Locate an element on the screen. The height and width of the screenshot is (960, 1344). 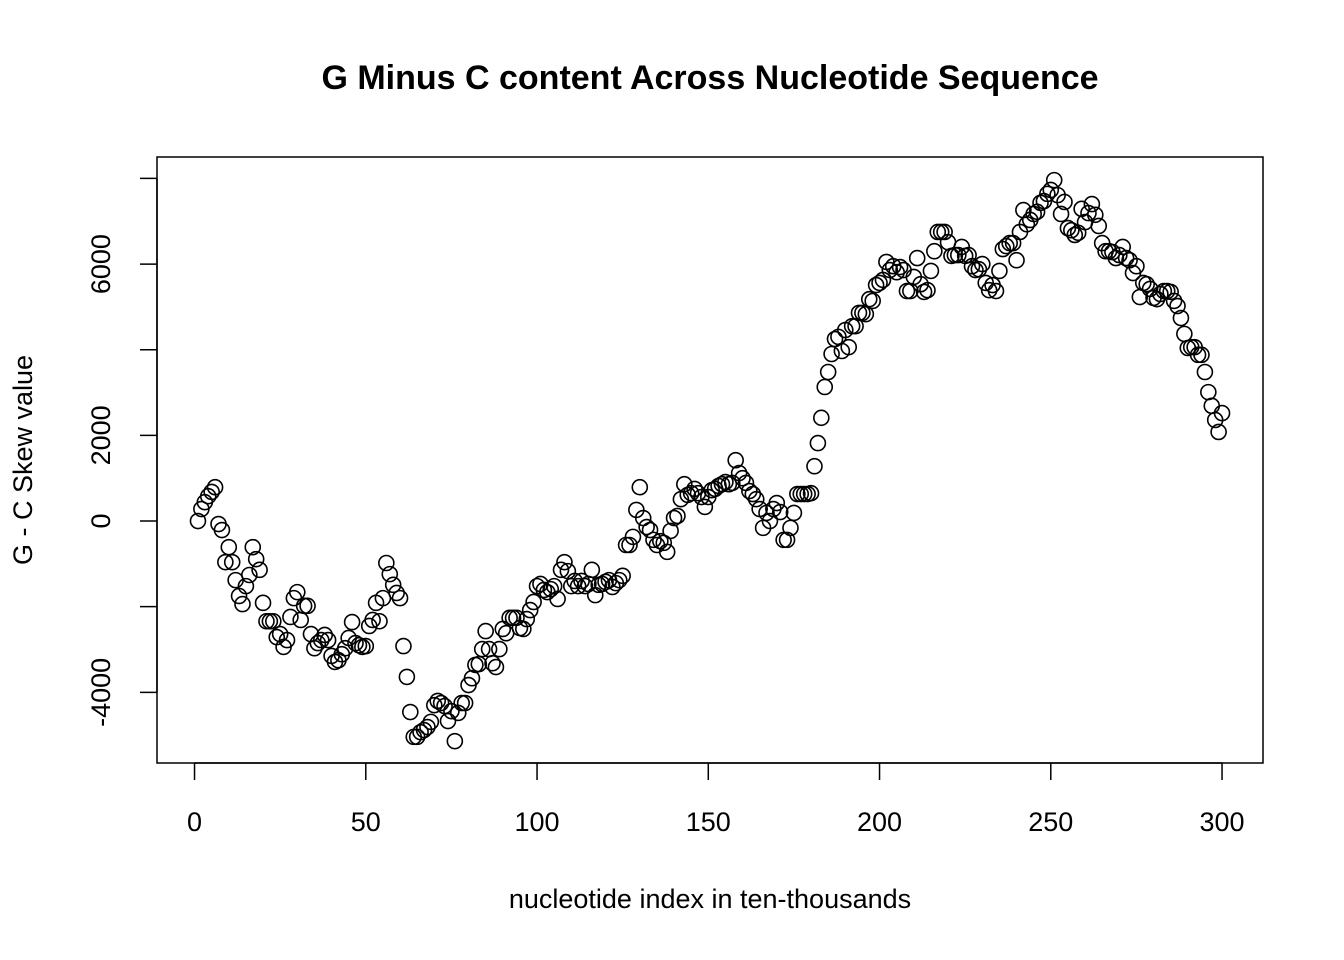
x-tick-label: 150 is located at coordinates (708, 822).